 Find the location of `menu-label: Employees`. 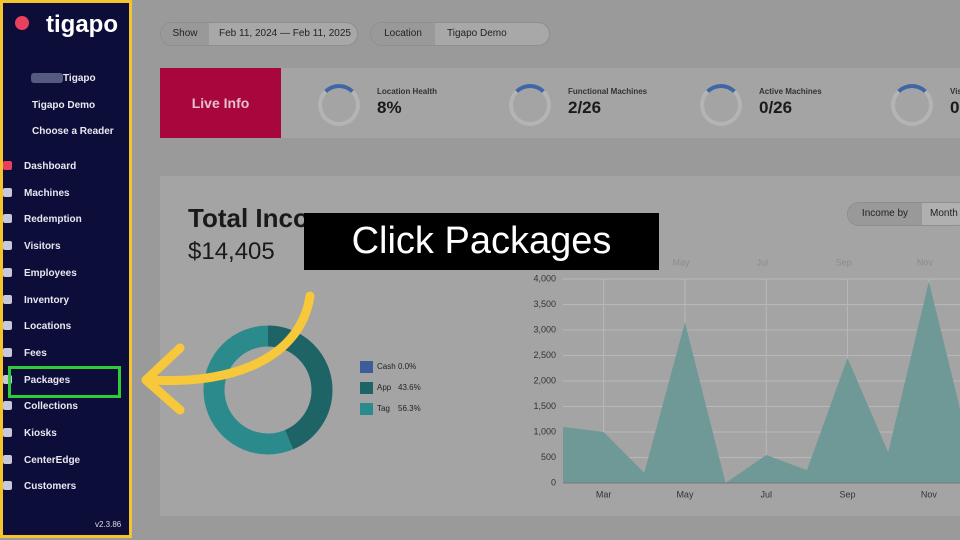

menu-label: Employees is located at coordinates (50, 273).